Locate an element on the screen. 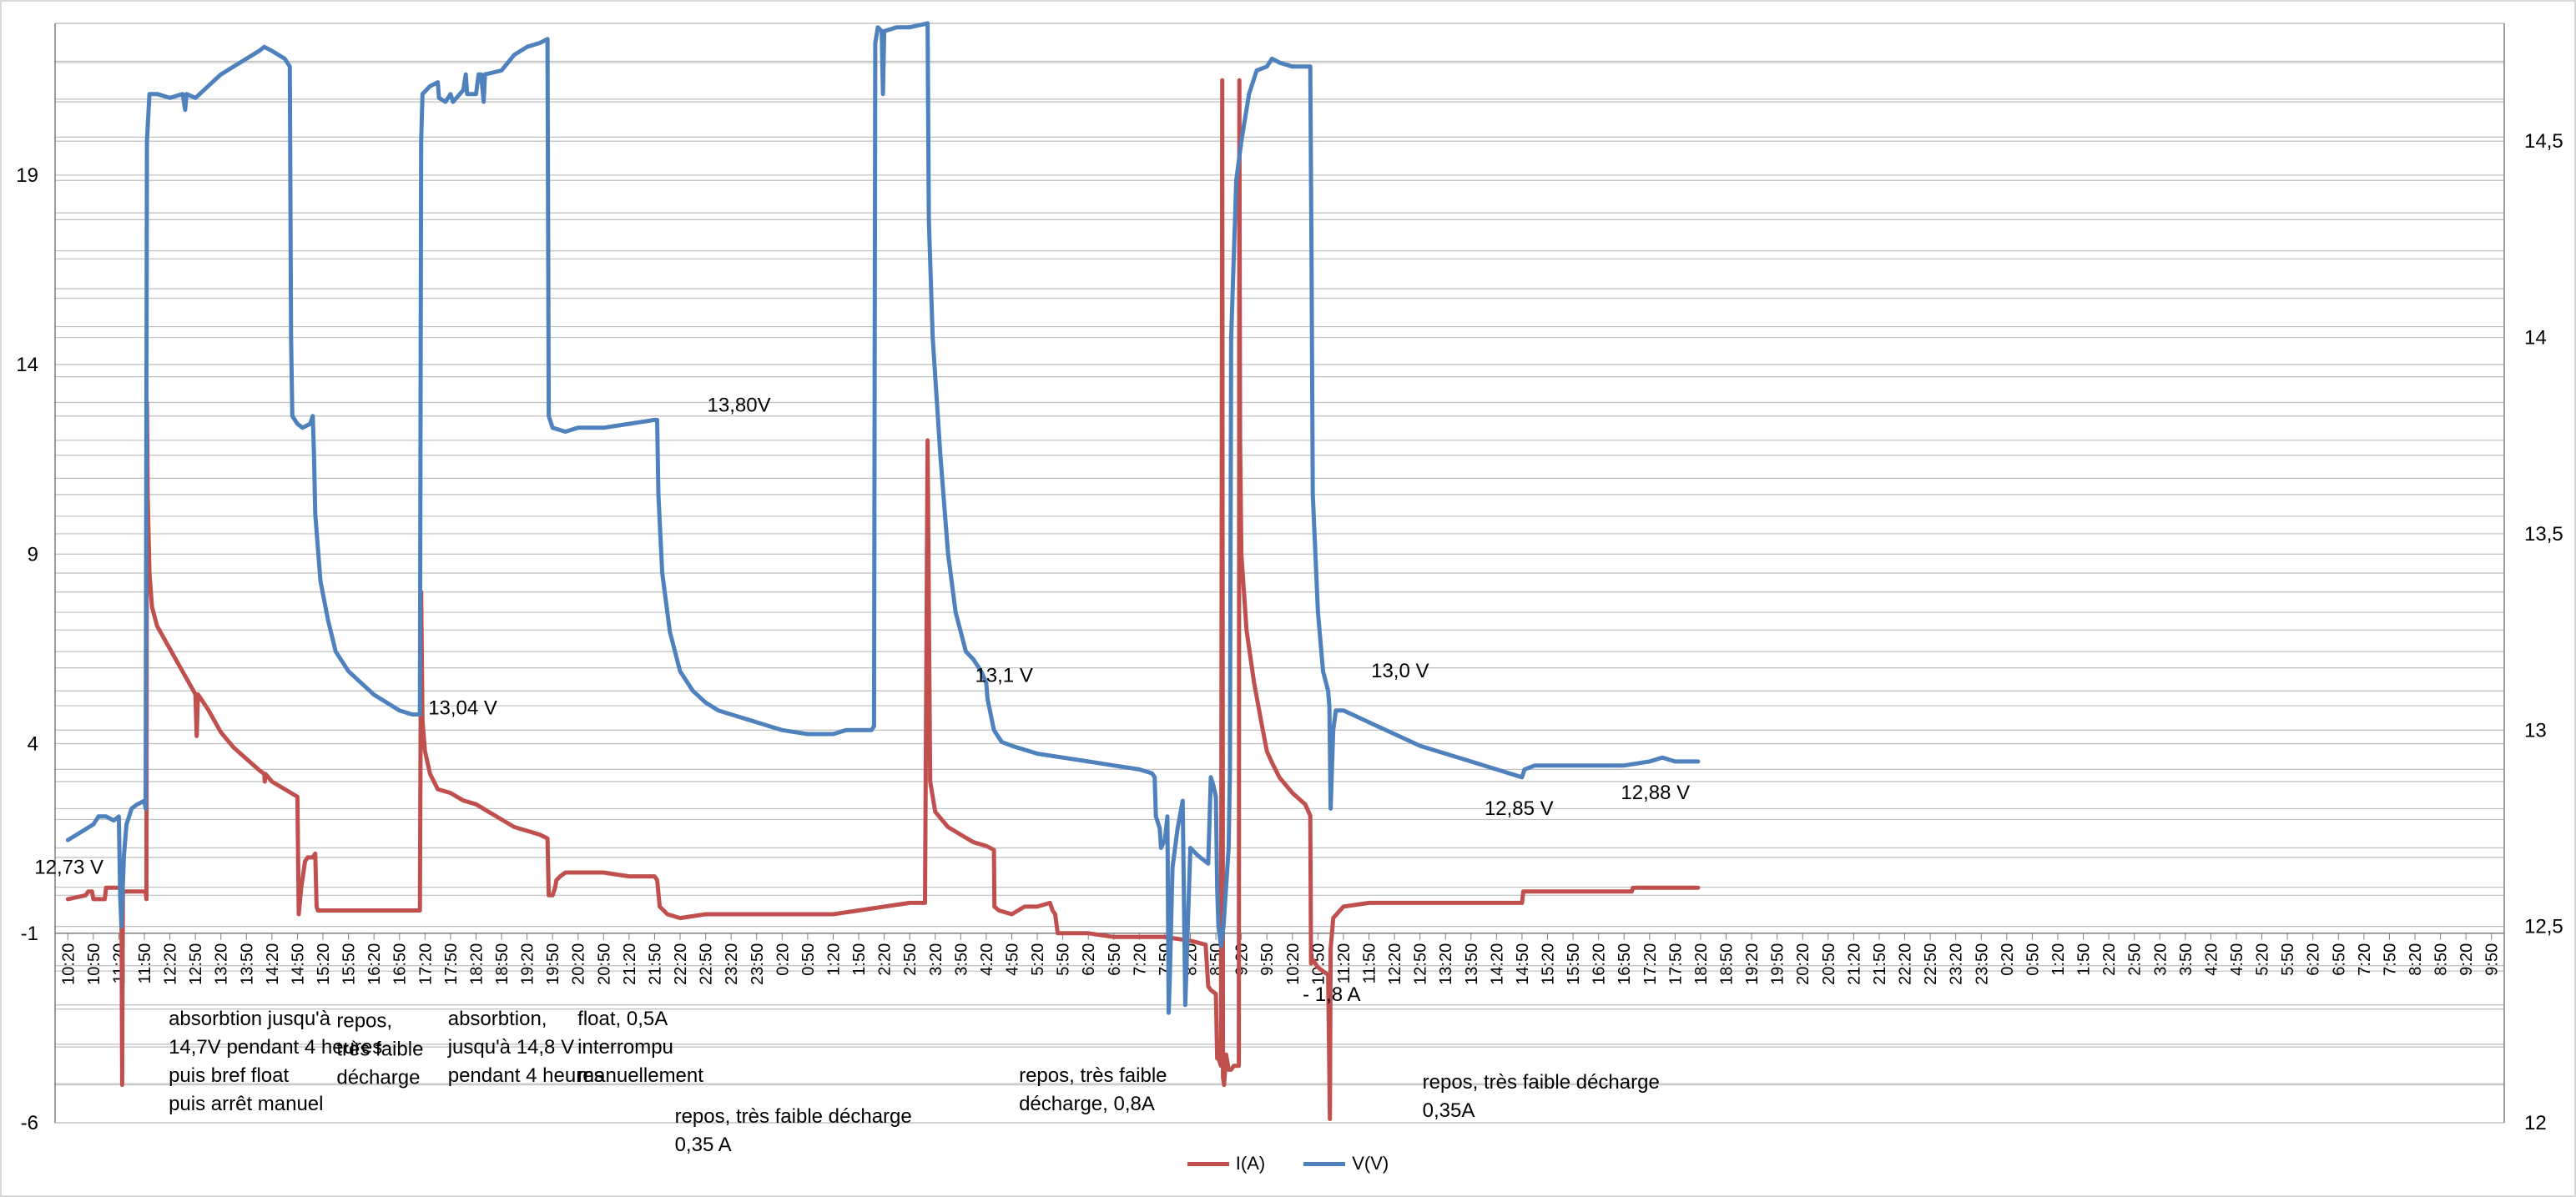 The image size is (2576, 1197). x-tick-label: 21:50 is located at coordinates (1880, 964).